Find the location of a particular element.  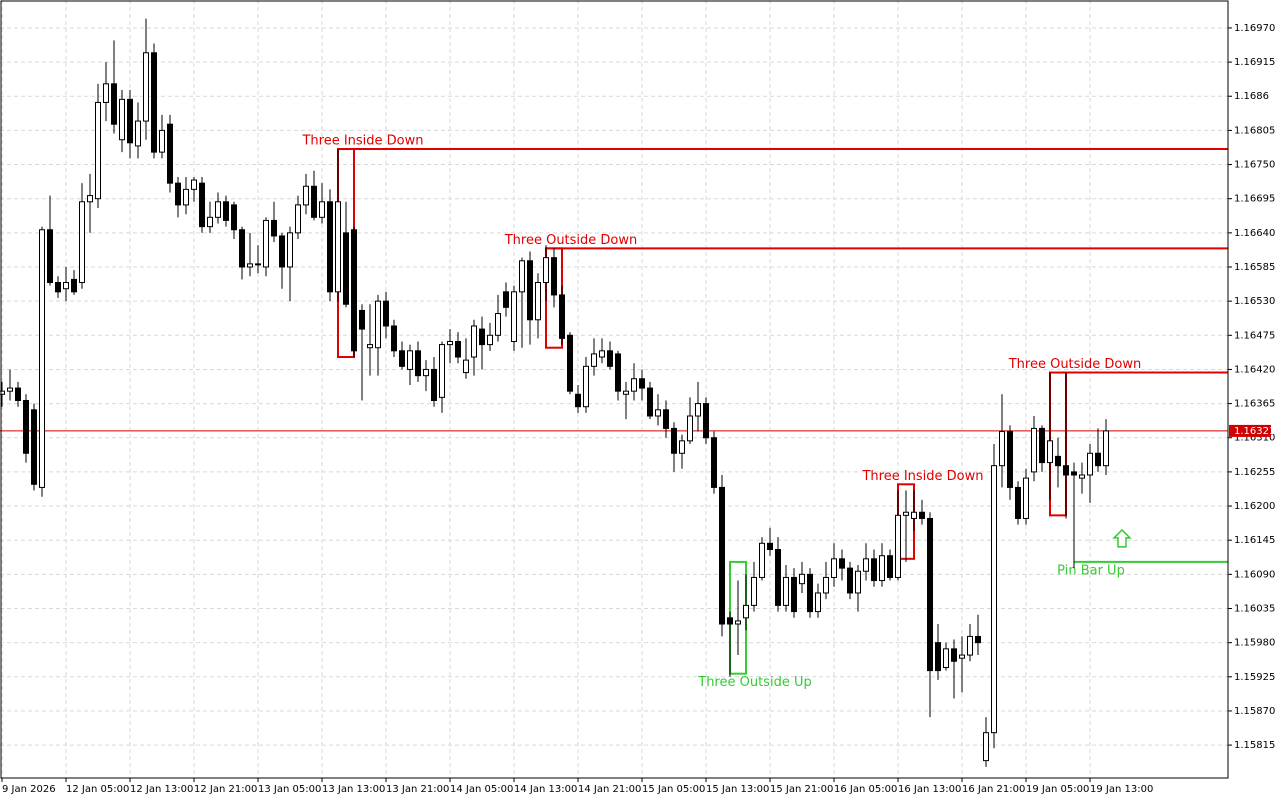

x-tick-label: 12 Jan 21:00 is located at coordinates (225, 789).